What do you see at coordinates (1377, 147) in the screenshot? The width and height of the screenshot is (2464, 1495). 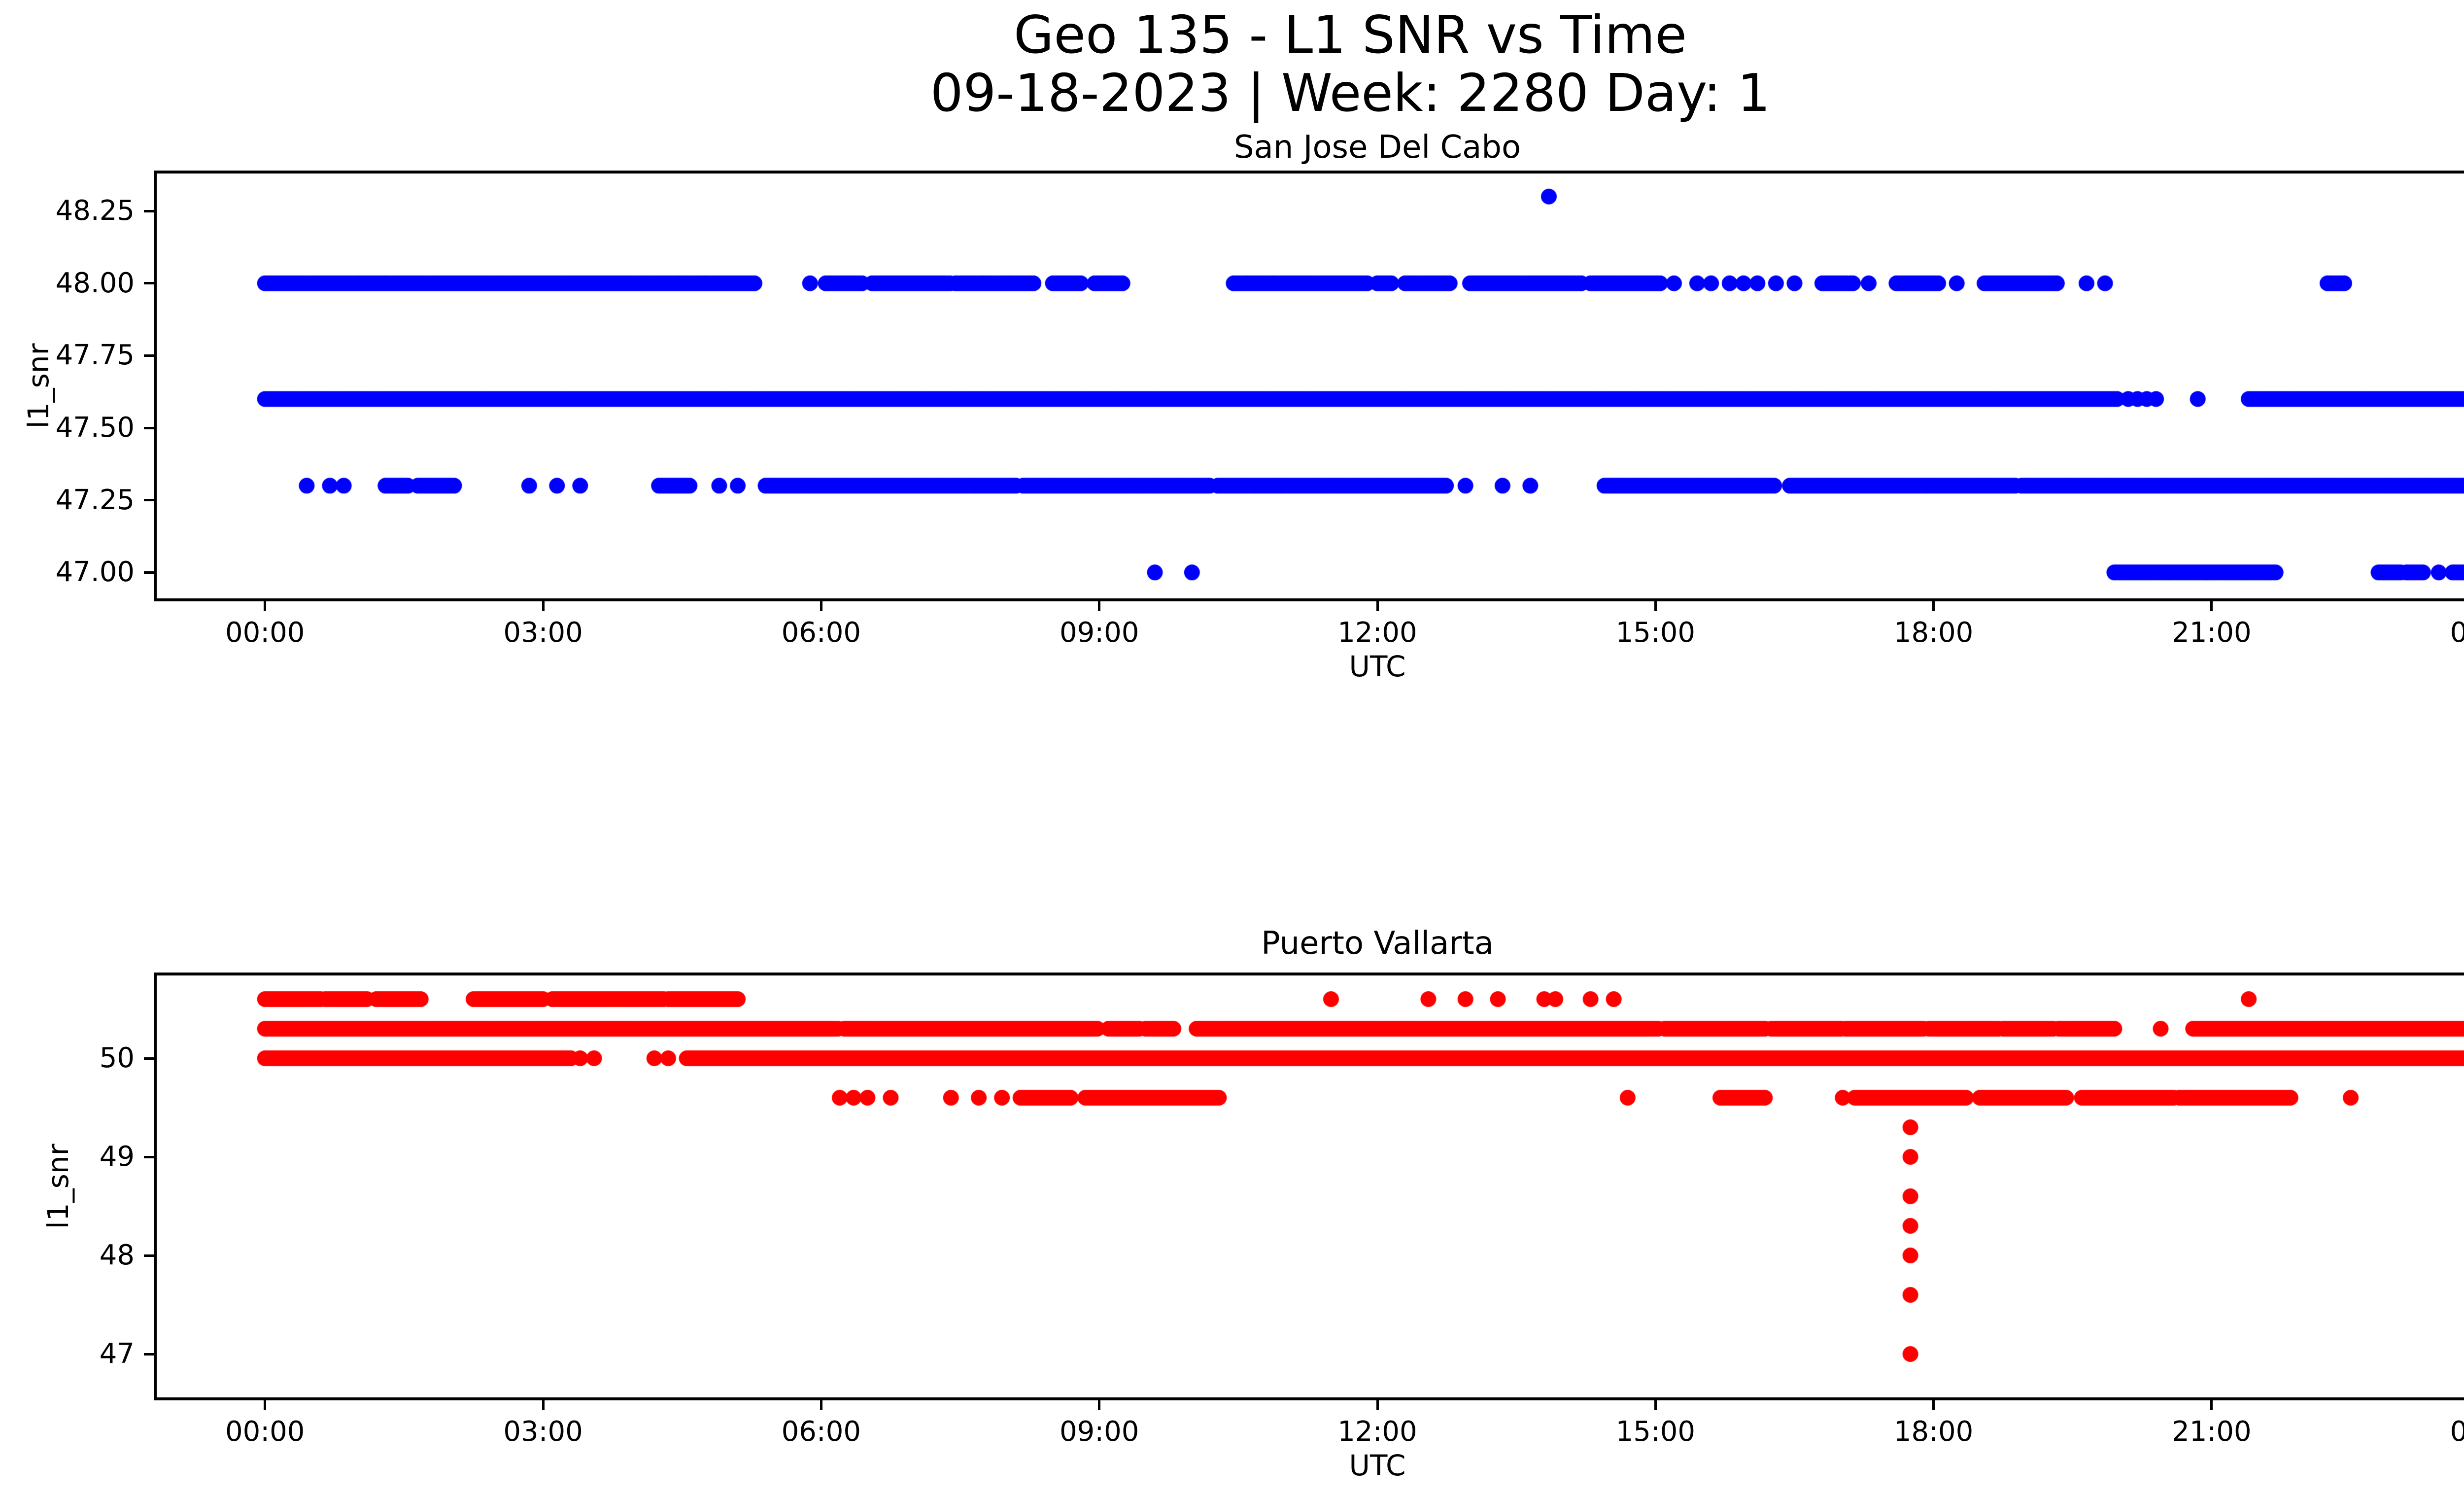 I see `subplot-title: San Jose Del Cabo` at bounding box center [1377, 147].